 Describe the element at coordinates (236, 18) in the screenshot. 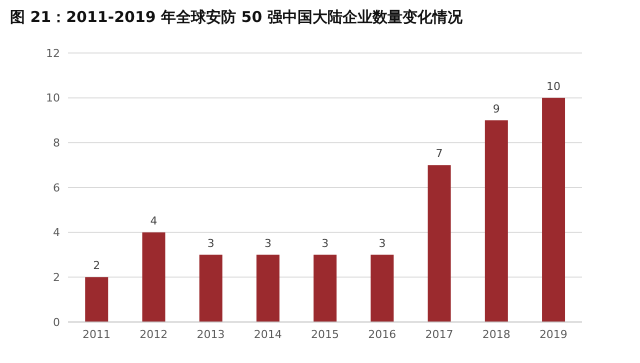

I see `chart-title: 图 21：2011-2019 年全球安防 50 强中国大陆企业数量变化情况` at that location.